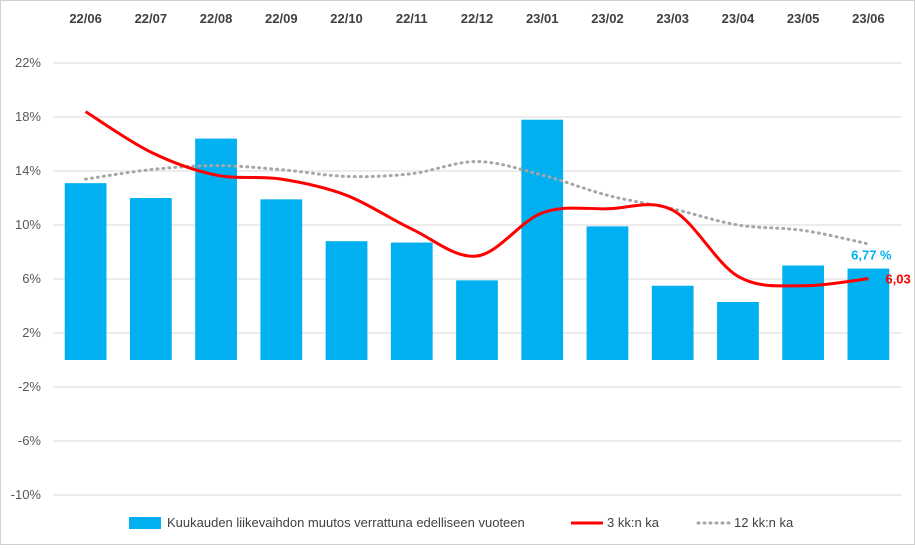 The width and height of the screenshot is (915, 549). What do you see at coordinates (30, 440) in the screenshot?
I see `y-tick-label: -6%` at bounding box center [30, 440].